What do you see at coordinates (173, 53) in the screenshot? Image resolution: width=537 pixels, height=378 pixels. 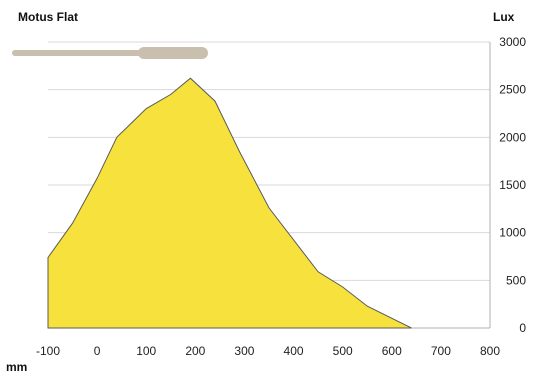 I see `luminaire-head` at bounding box center [173, 53].